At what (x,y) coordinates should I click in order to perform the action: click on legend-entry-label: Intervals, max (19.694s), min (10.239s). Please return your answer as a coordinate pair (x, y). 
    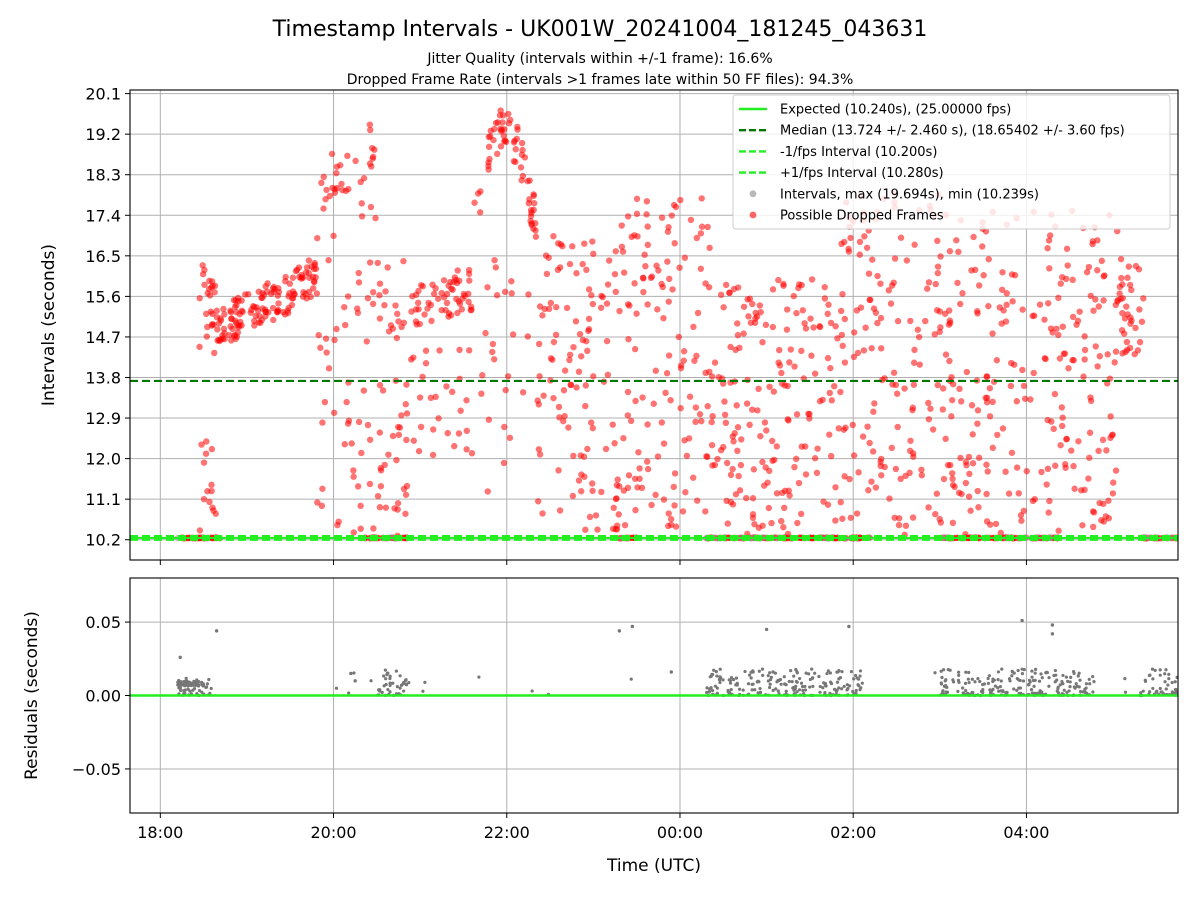
    Looking at the image, I should click on (909, 194).